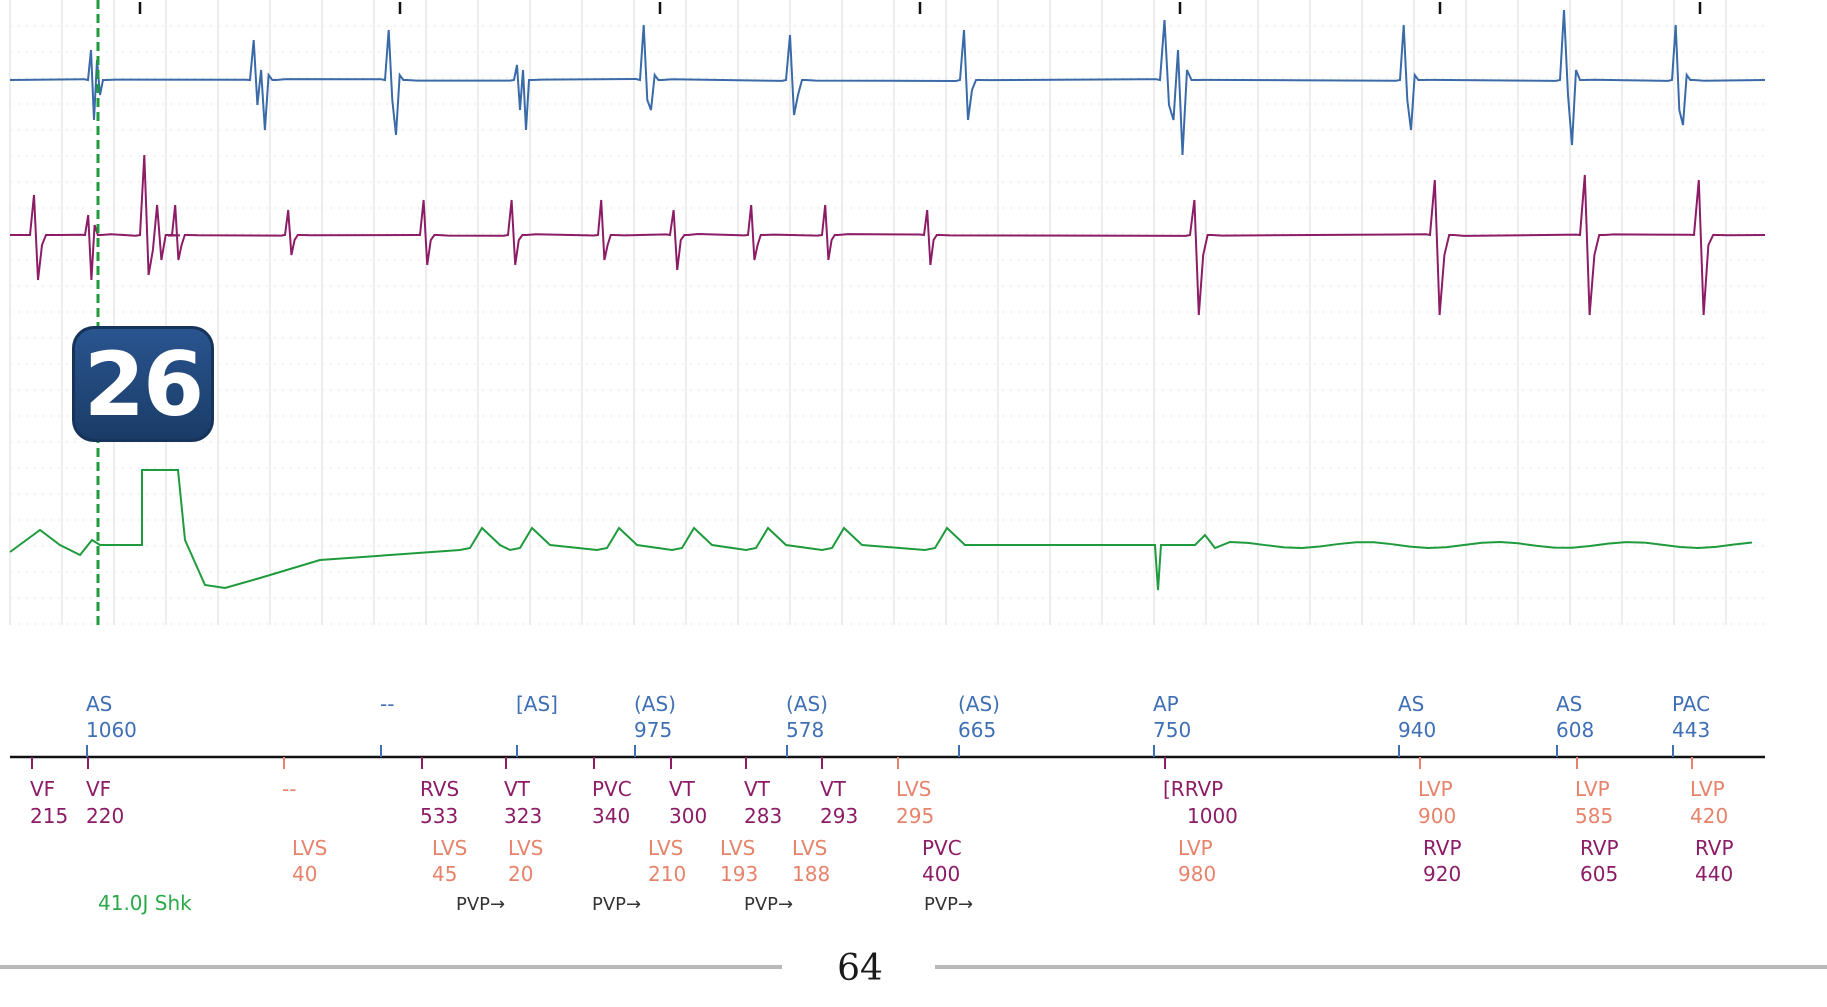 This screenshot has width=1827, height=1007. What do you see at coordinates (1709, 816) in the screenshot?
I see `ventricular-marker-value: 420` at bounding box center [1709, 816].